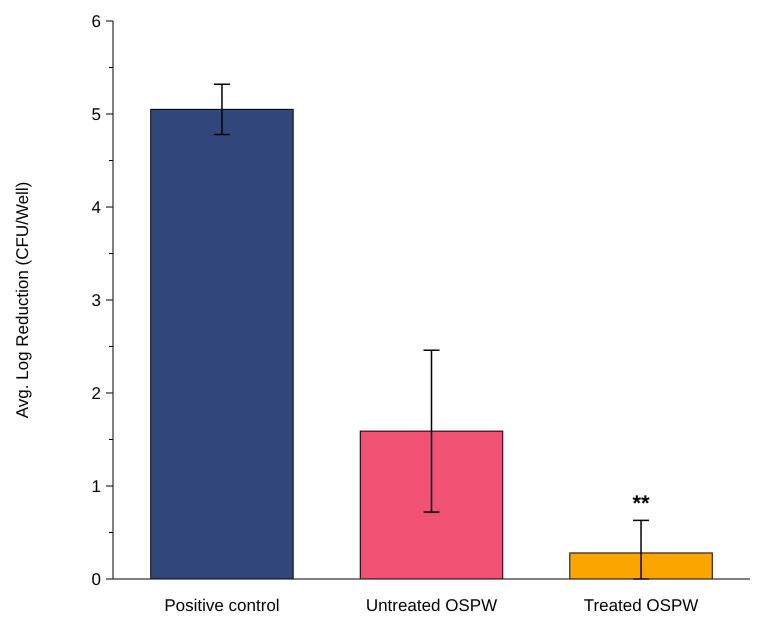 The image size is (766, 622). I want to click on x-tick-label: Positive control, so click(222, 605).